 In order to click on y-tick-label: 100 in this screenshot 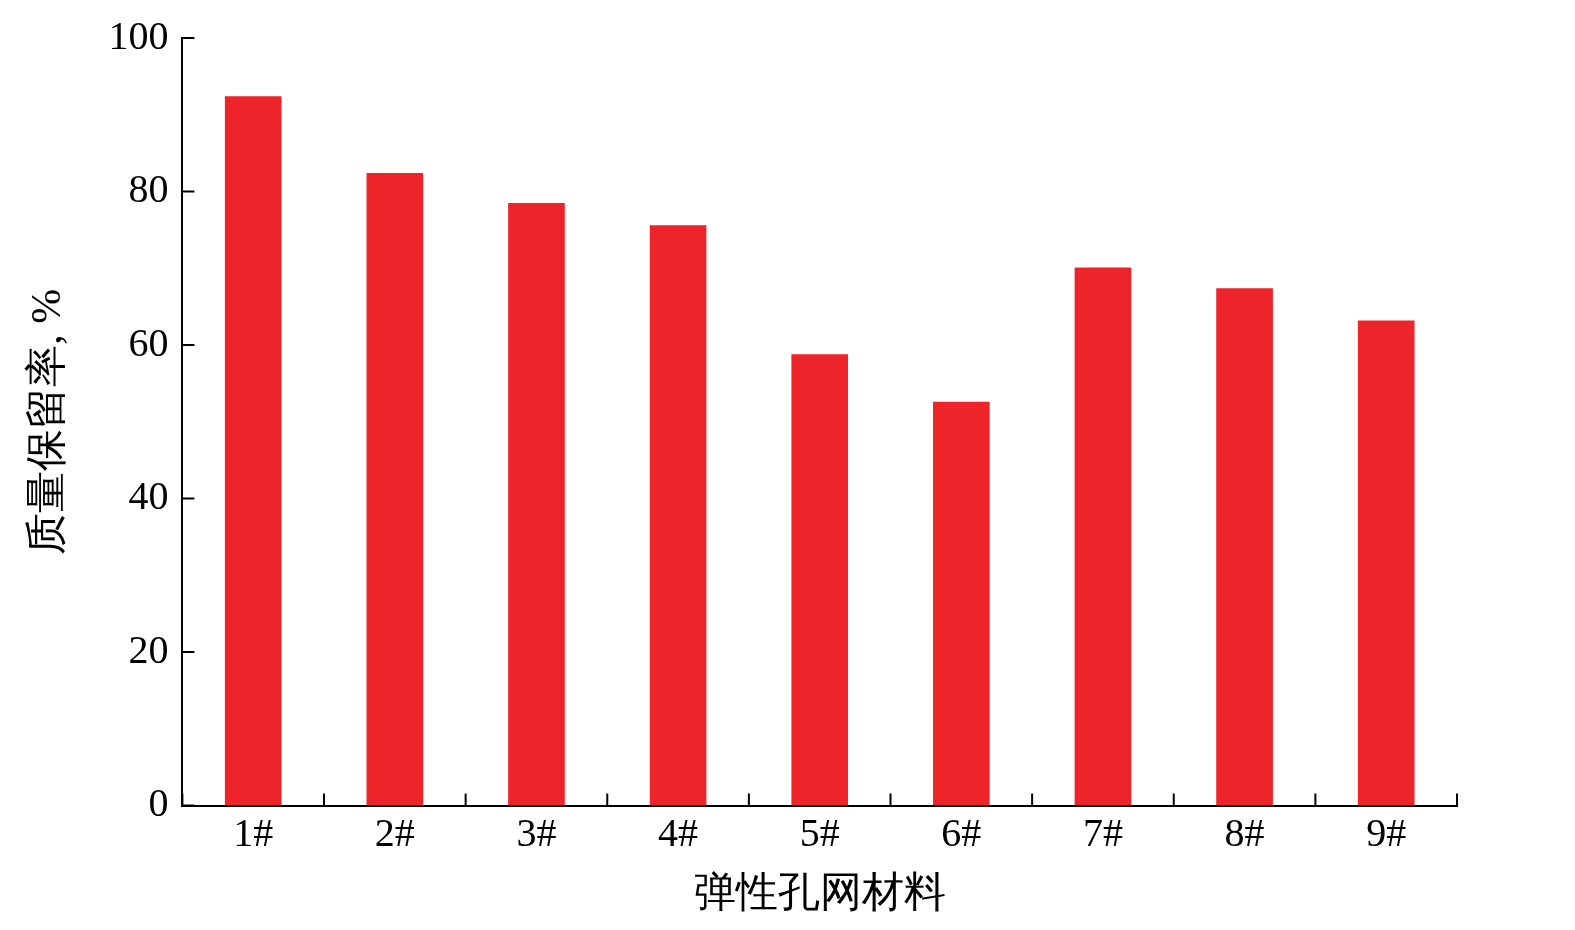, I will do `click(138, 35)`.